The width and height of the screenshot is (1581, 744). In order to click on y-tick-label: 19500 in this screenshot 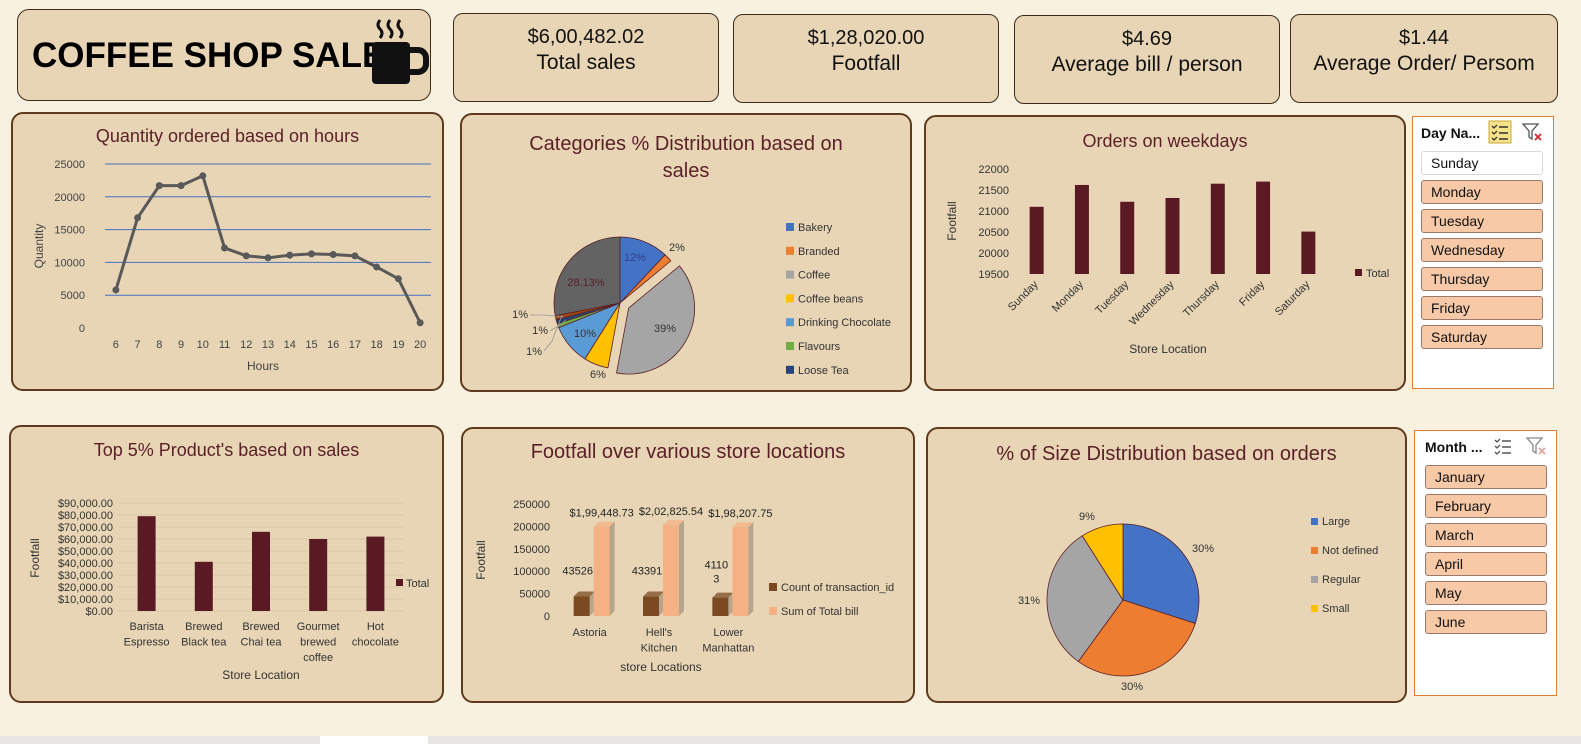, I will do `click(993, 275)`.